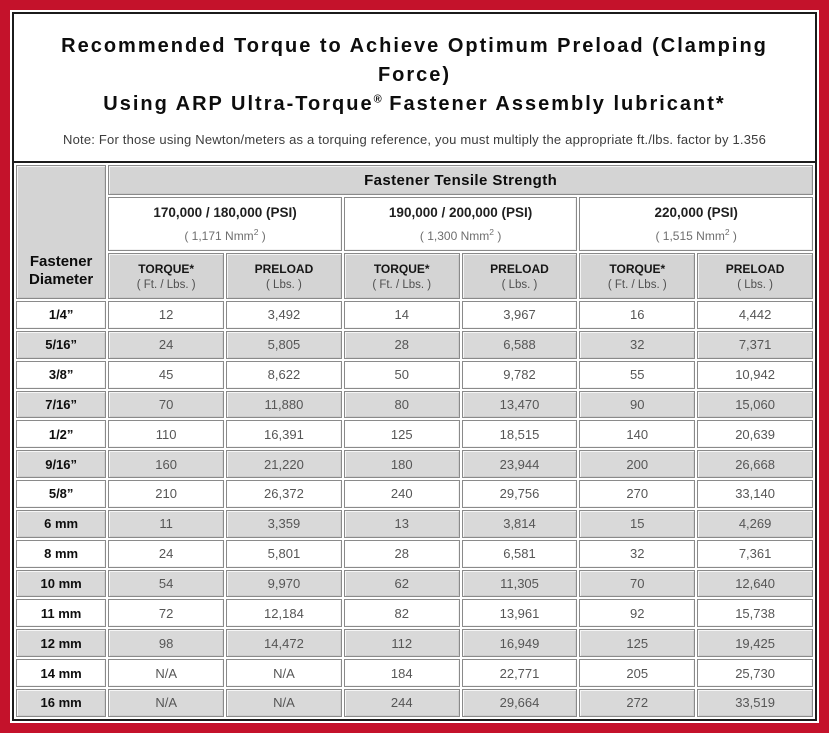  I want to click on value-cell: 13,470, so click(519, 404).